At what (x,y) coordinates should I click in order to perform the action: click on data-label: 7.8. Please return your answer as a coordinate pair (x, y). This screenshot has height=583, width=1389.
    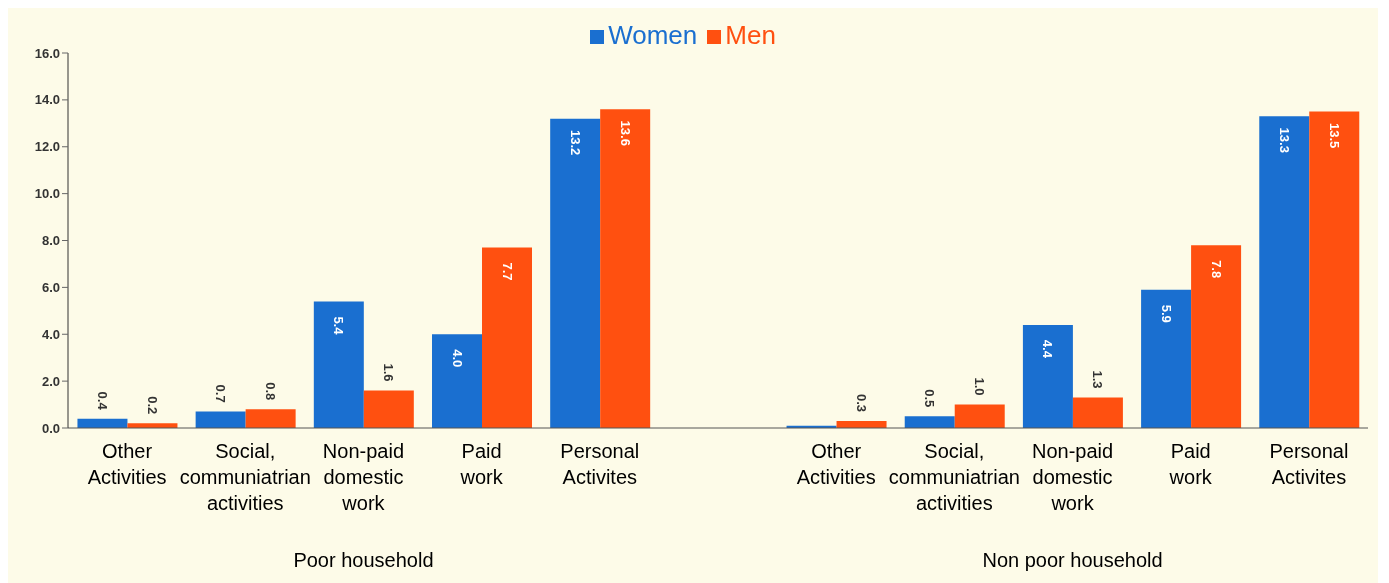
    Looking at the image, I should click on (1216, 269).